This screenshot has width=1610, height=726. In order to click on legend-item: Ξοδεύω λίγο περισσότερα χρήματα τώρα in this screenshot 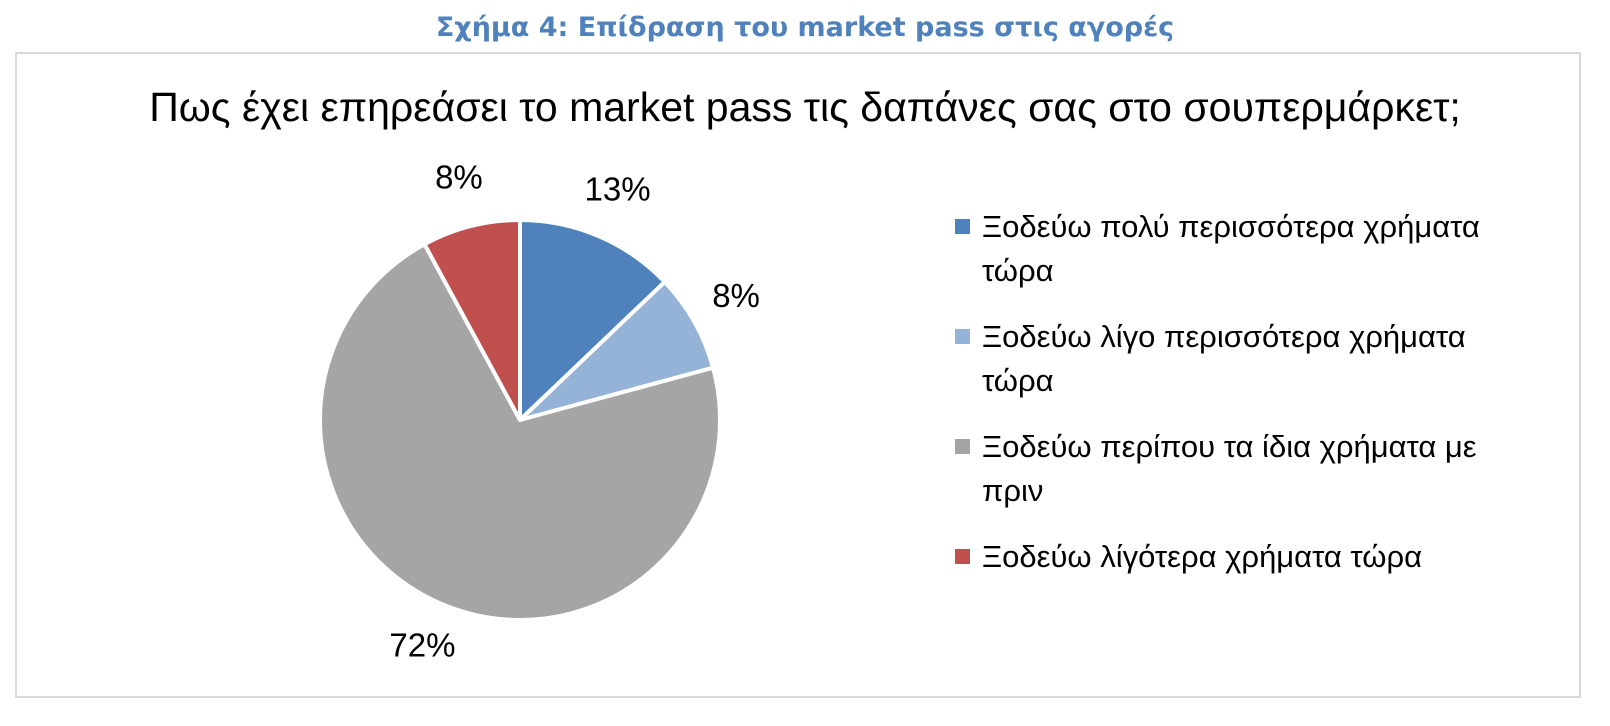, I will do `click(1235, 359)`.